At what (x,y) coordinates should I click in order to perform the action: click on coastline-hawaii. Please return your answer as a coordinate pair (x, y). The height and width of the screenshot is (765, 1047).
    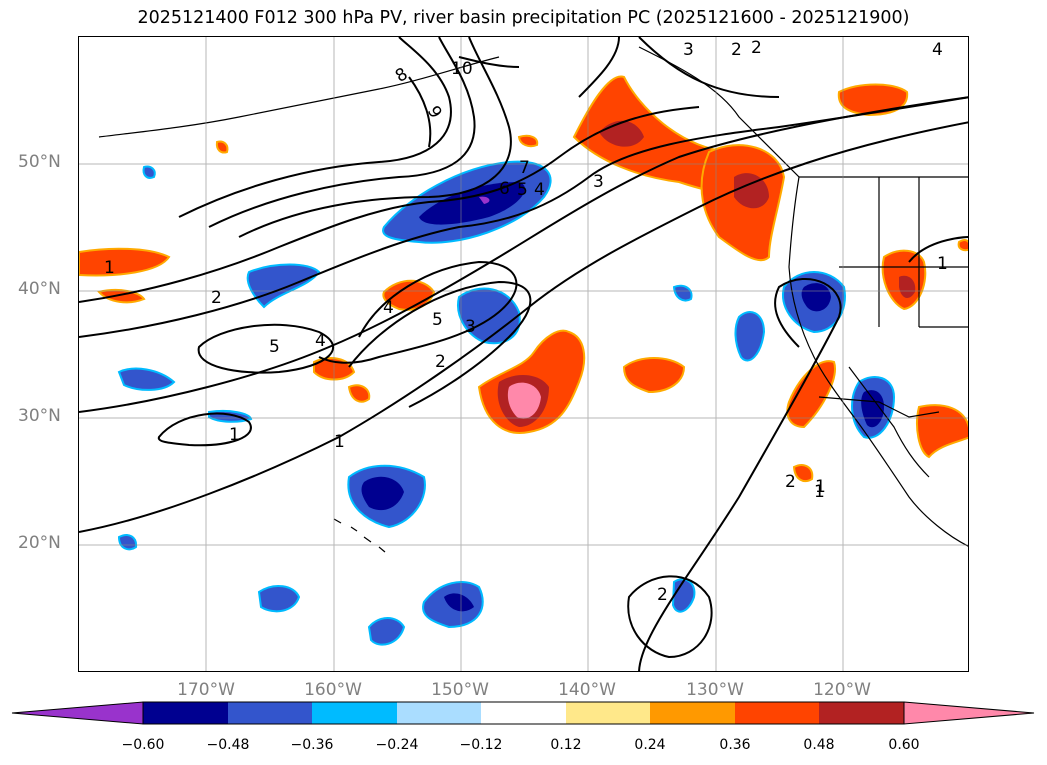
    Looking at the image, I should click on (359, 535).